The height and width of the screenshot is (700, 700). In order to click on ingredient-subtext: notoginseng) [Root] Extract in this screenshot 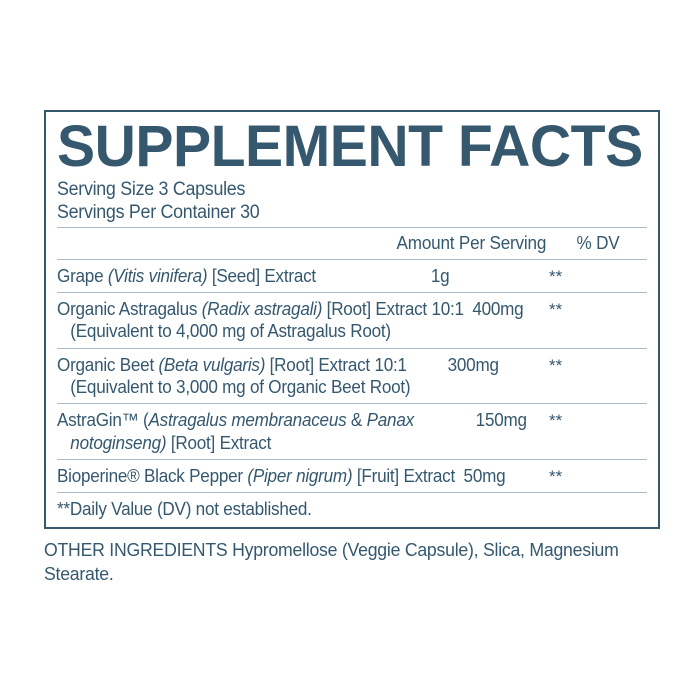, I will do `click(171, 442)`.